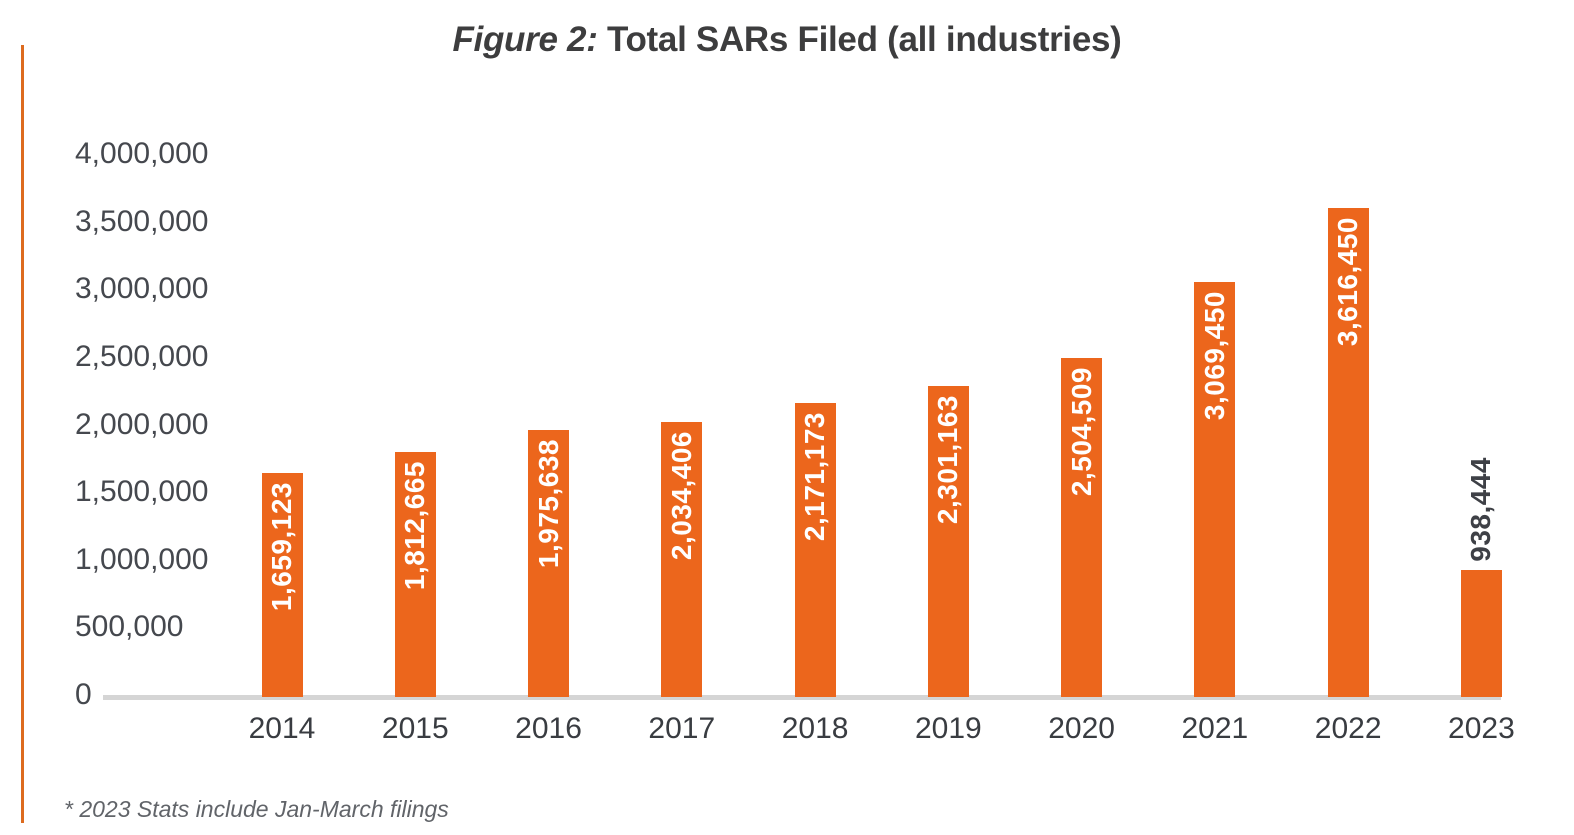 The width and height of the screenshot is (1574, 835). I want to click on left-accent-line, so click(22, 434).